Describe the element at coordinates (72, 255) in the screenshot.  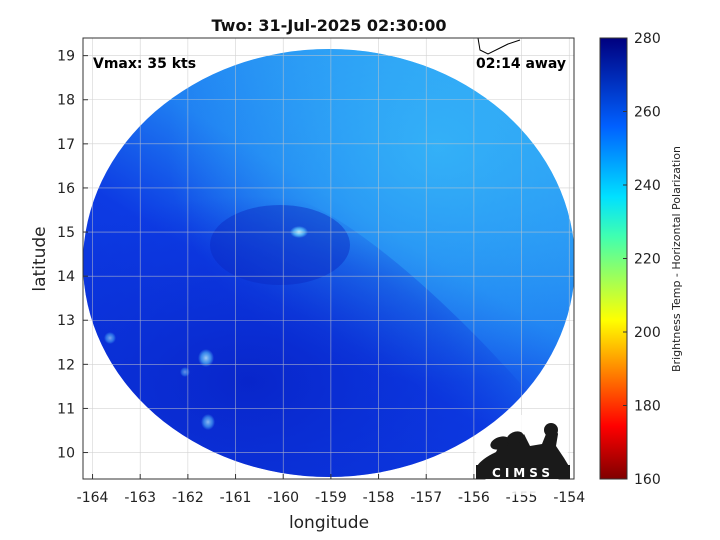
I see `y-tick-labels: 10 11 12 13 14 15 16 17 18 19` at that location.